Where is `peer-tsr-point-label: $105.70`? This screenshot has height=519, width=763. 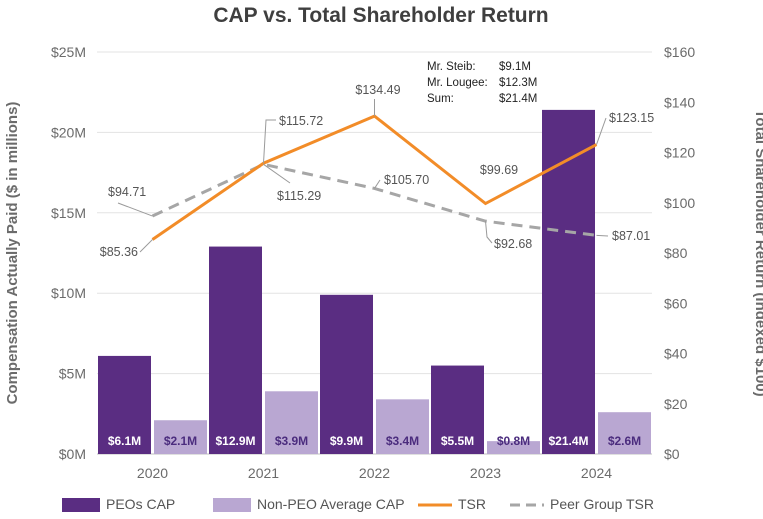 peer-tsr-point-label: $105.70 is located at coordinates (406, 180).